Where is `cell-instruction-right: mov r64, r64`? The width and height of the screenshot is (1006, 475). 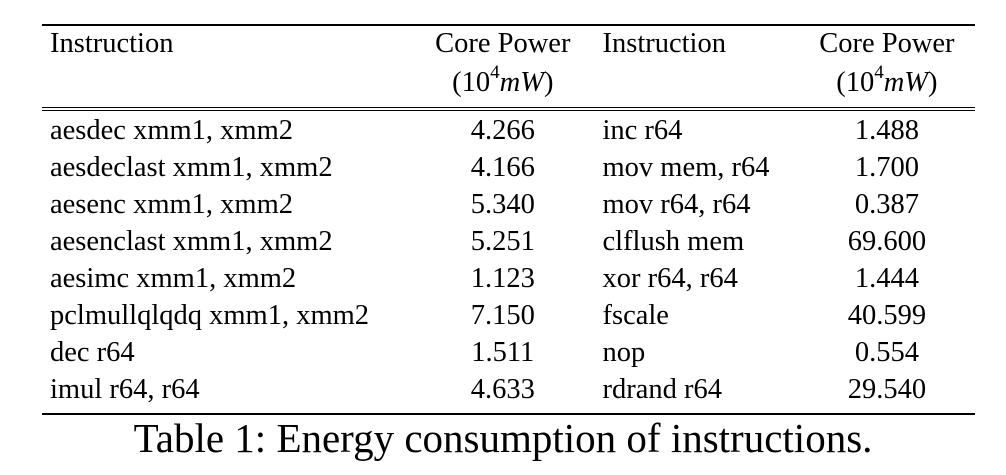 cell-instruction-right: mov r64, r64 is located at coordinates (676, 205).